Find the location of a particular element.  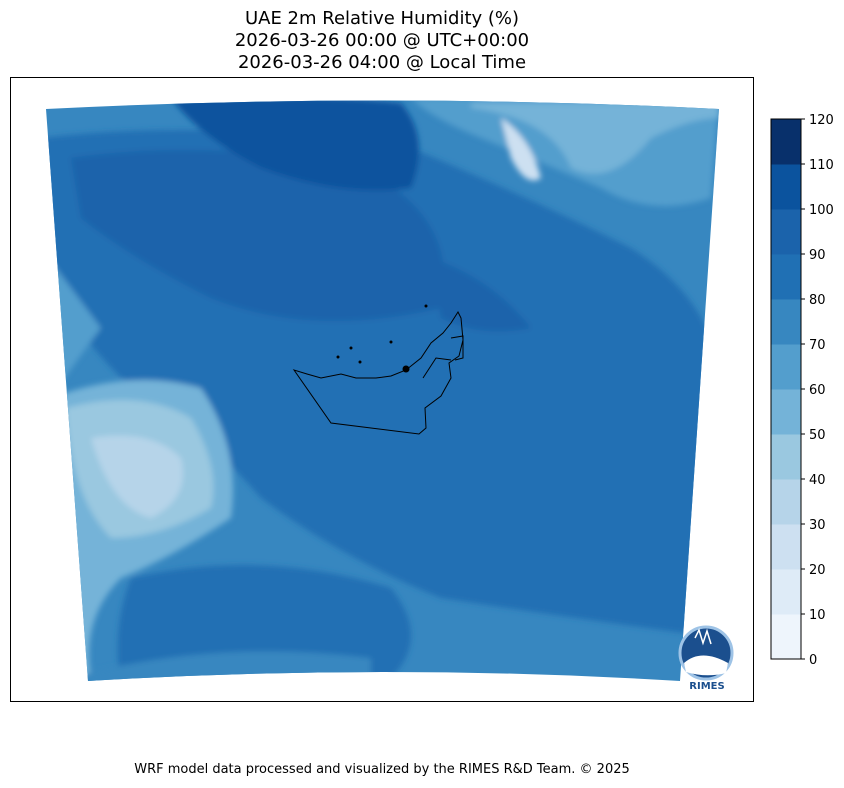

field-zone-north-dry is located at coordinates (595, 138).